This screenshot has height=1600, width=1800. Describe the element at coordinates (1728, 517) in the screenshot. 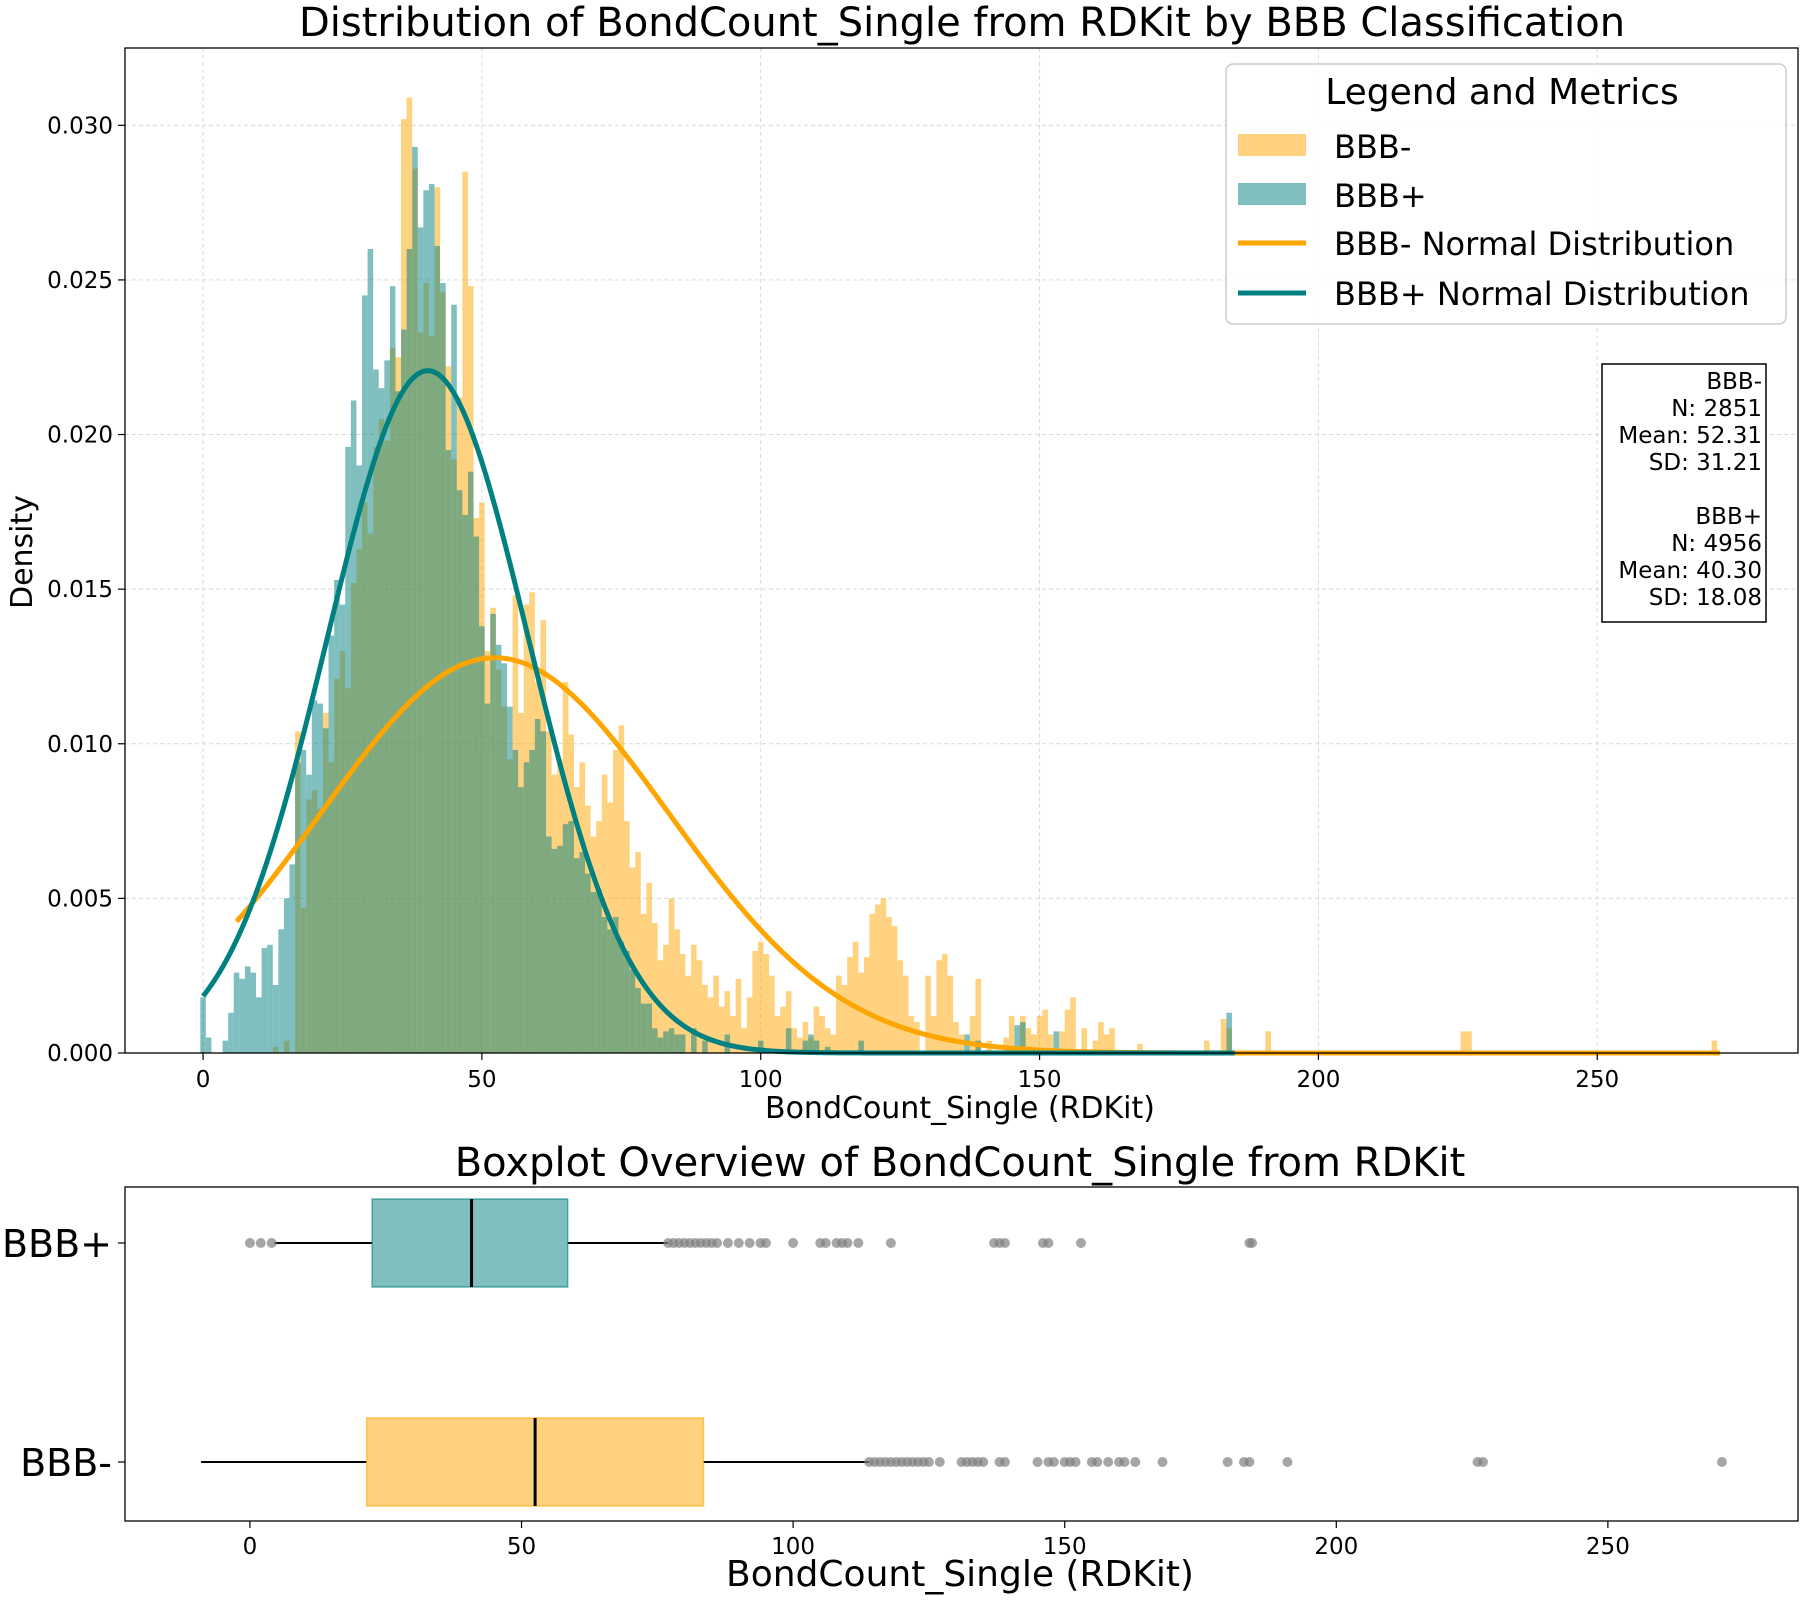

I see `stats-bbb-pos-title: BBB+` at that location.